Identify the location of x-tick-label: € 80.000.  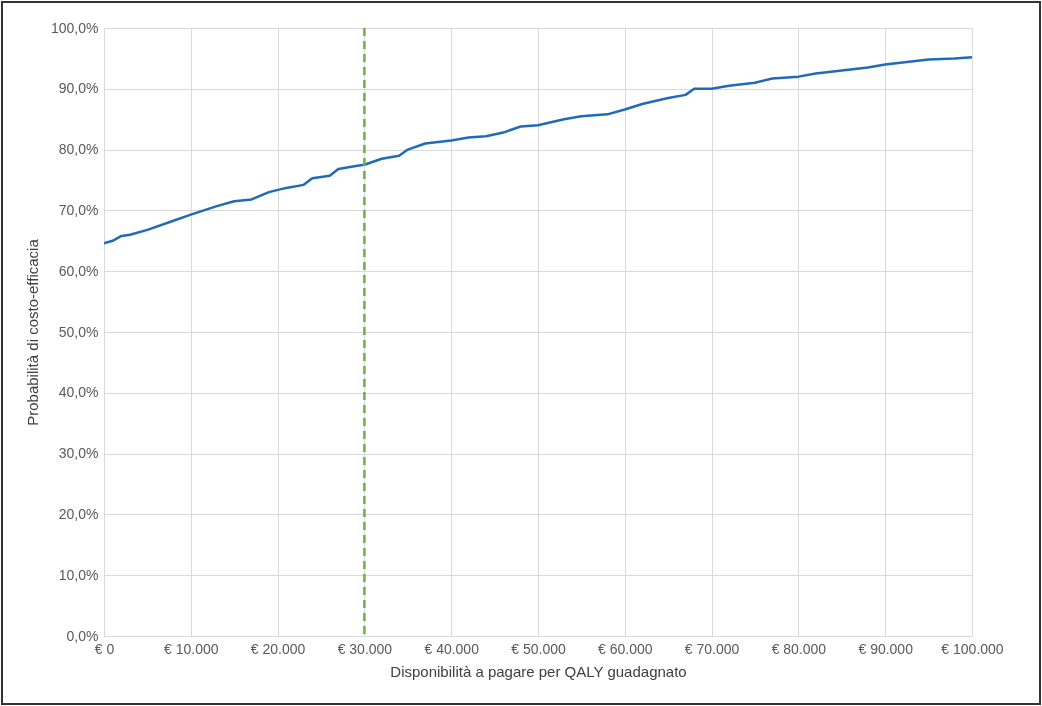
(799, 648).